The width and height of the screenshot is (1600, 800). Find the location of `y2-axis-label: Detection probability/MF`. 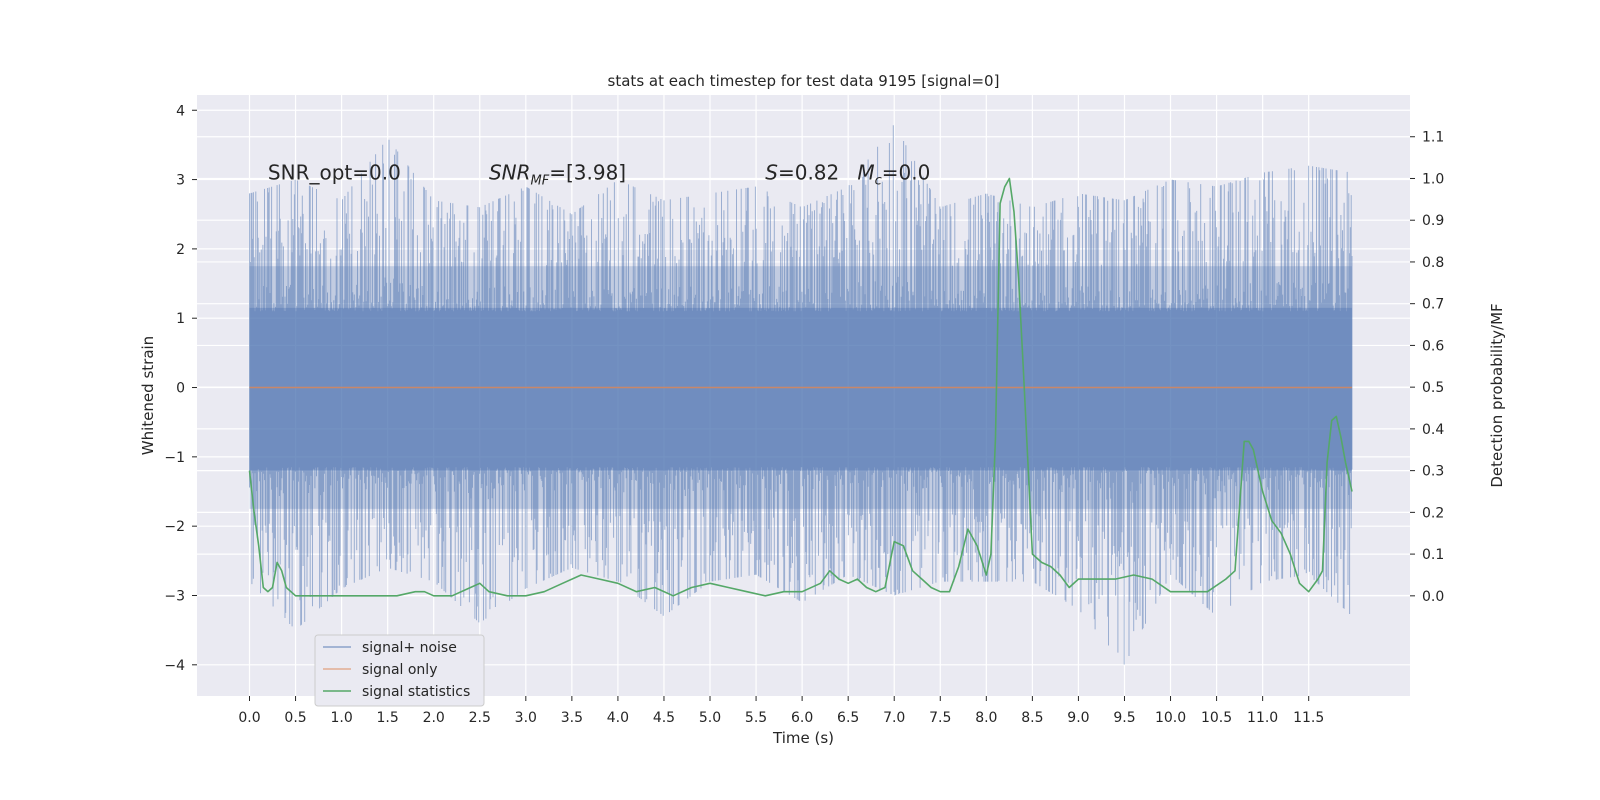

y2-axis-label: Detection probability/MF is located at coordinates (1497, 395).